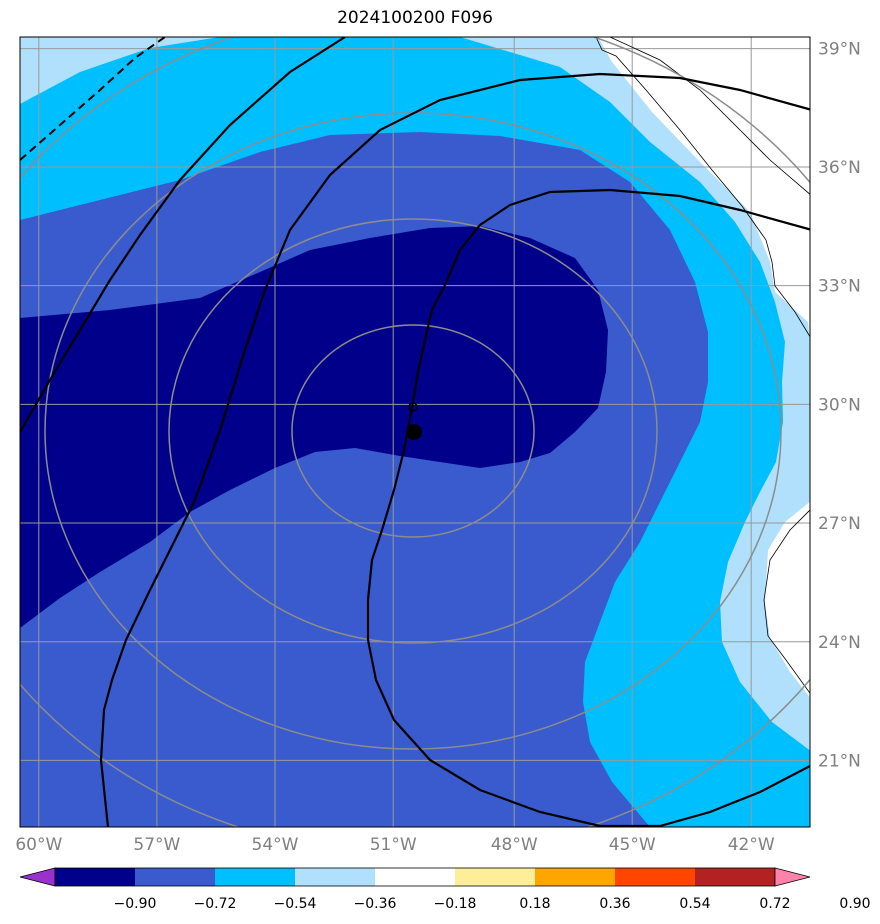  What do you see at coordinates (415, 18) in the screenshot?
I see `map-title: 2024100200 F096` at bounding box center [415, 18].